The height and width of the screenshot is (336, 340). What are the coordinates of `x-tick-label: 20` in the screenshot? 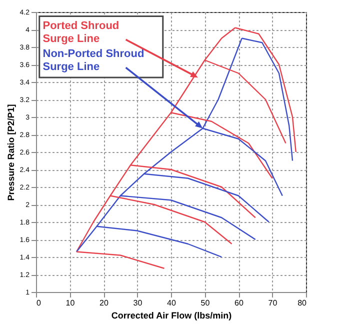 It's located at (104, 303).